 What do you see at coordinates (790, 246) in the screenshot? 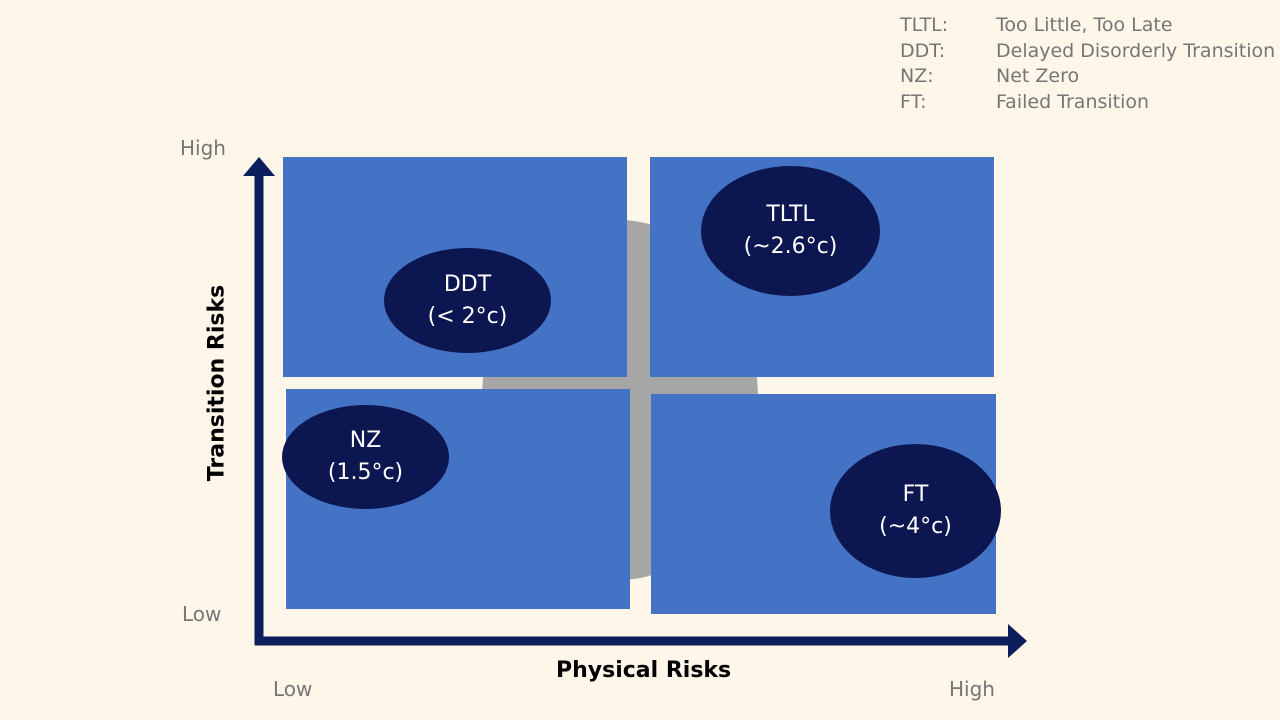
I see `scenario-tltl-temp: (~2.6°c)` at bounding box center [790, 246].